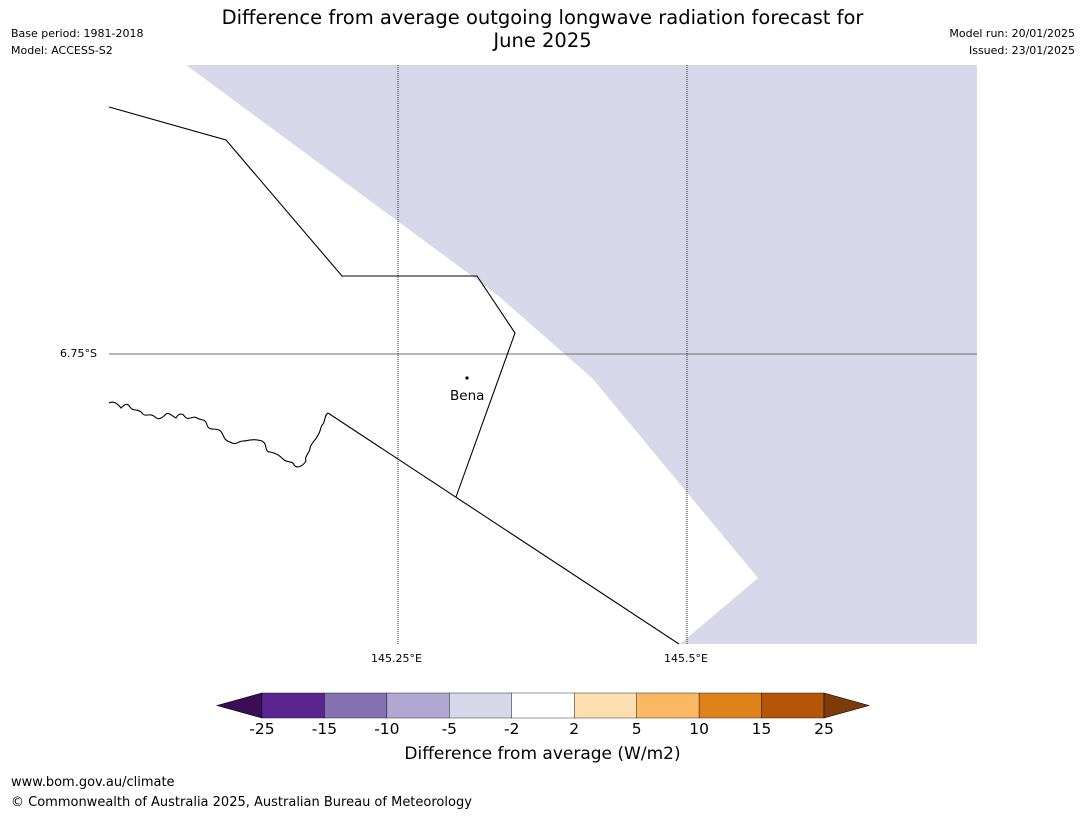 Image resolution: width=1085 pixels, height=816 pixels. What do you see at coordinates (262, 729) in the screenshot?
I see `colorbar-tick-label: -25` at bounding box center [262, 729].